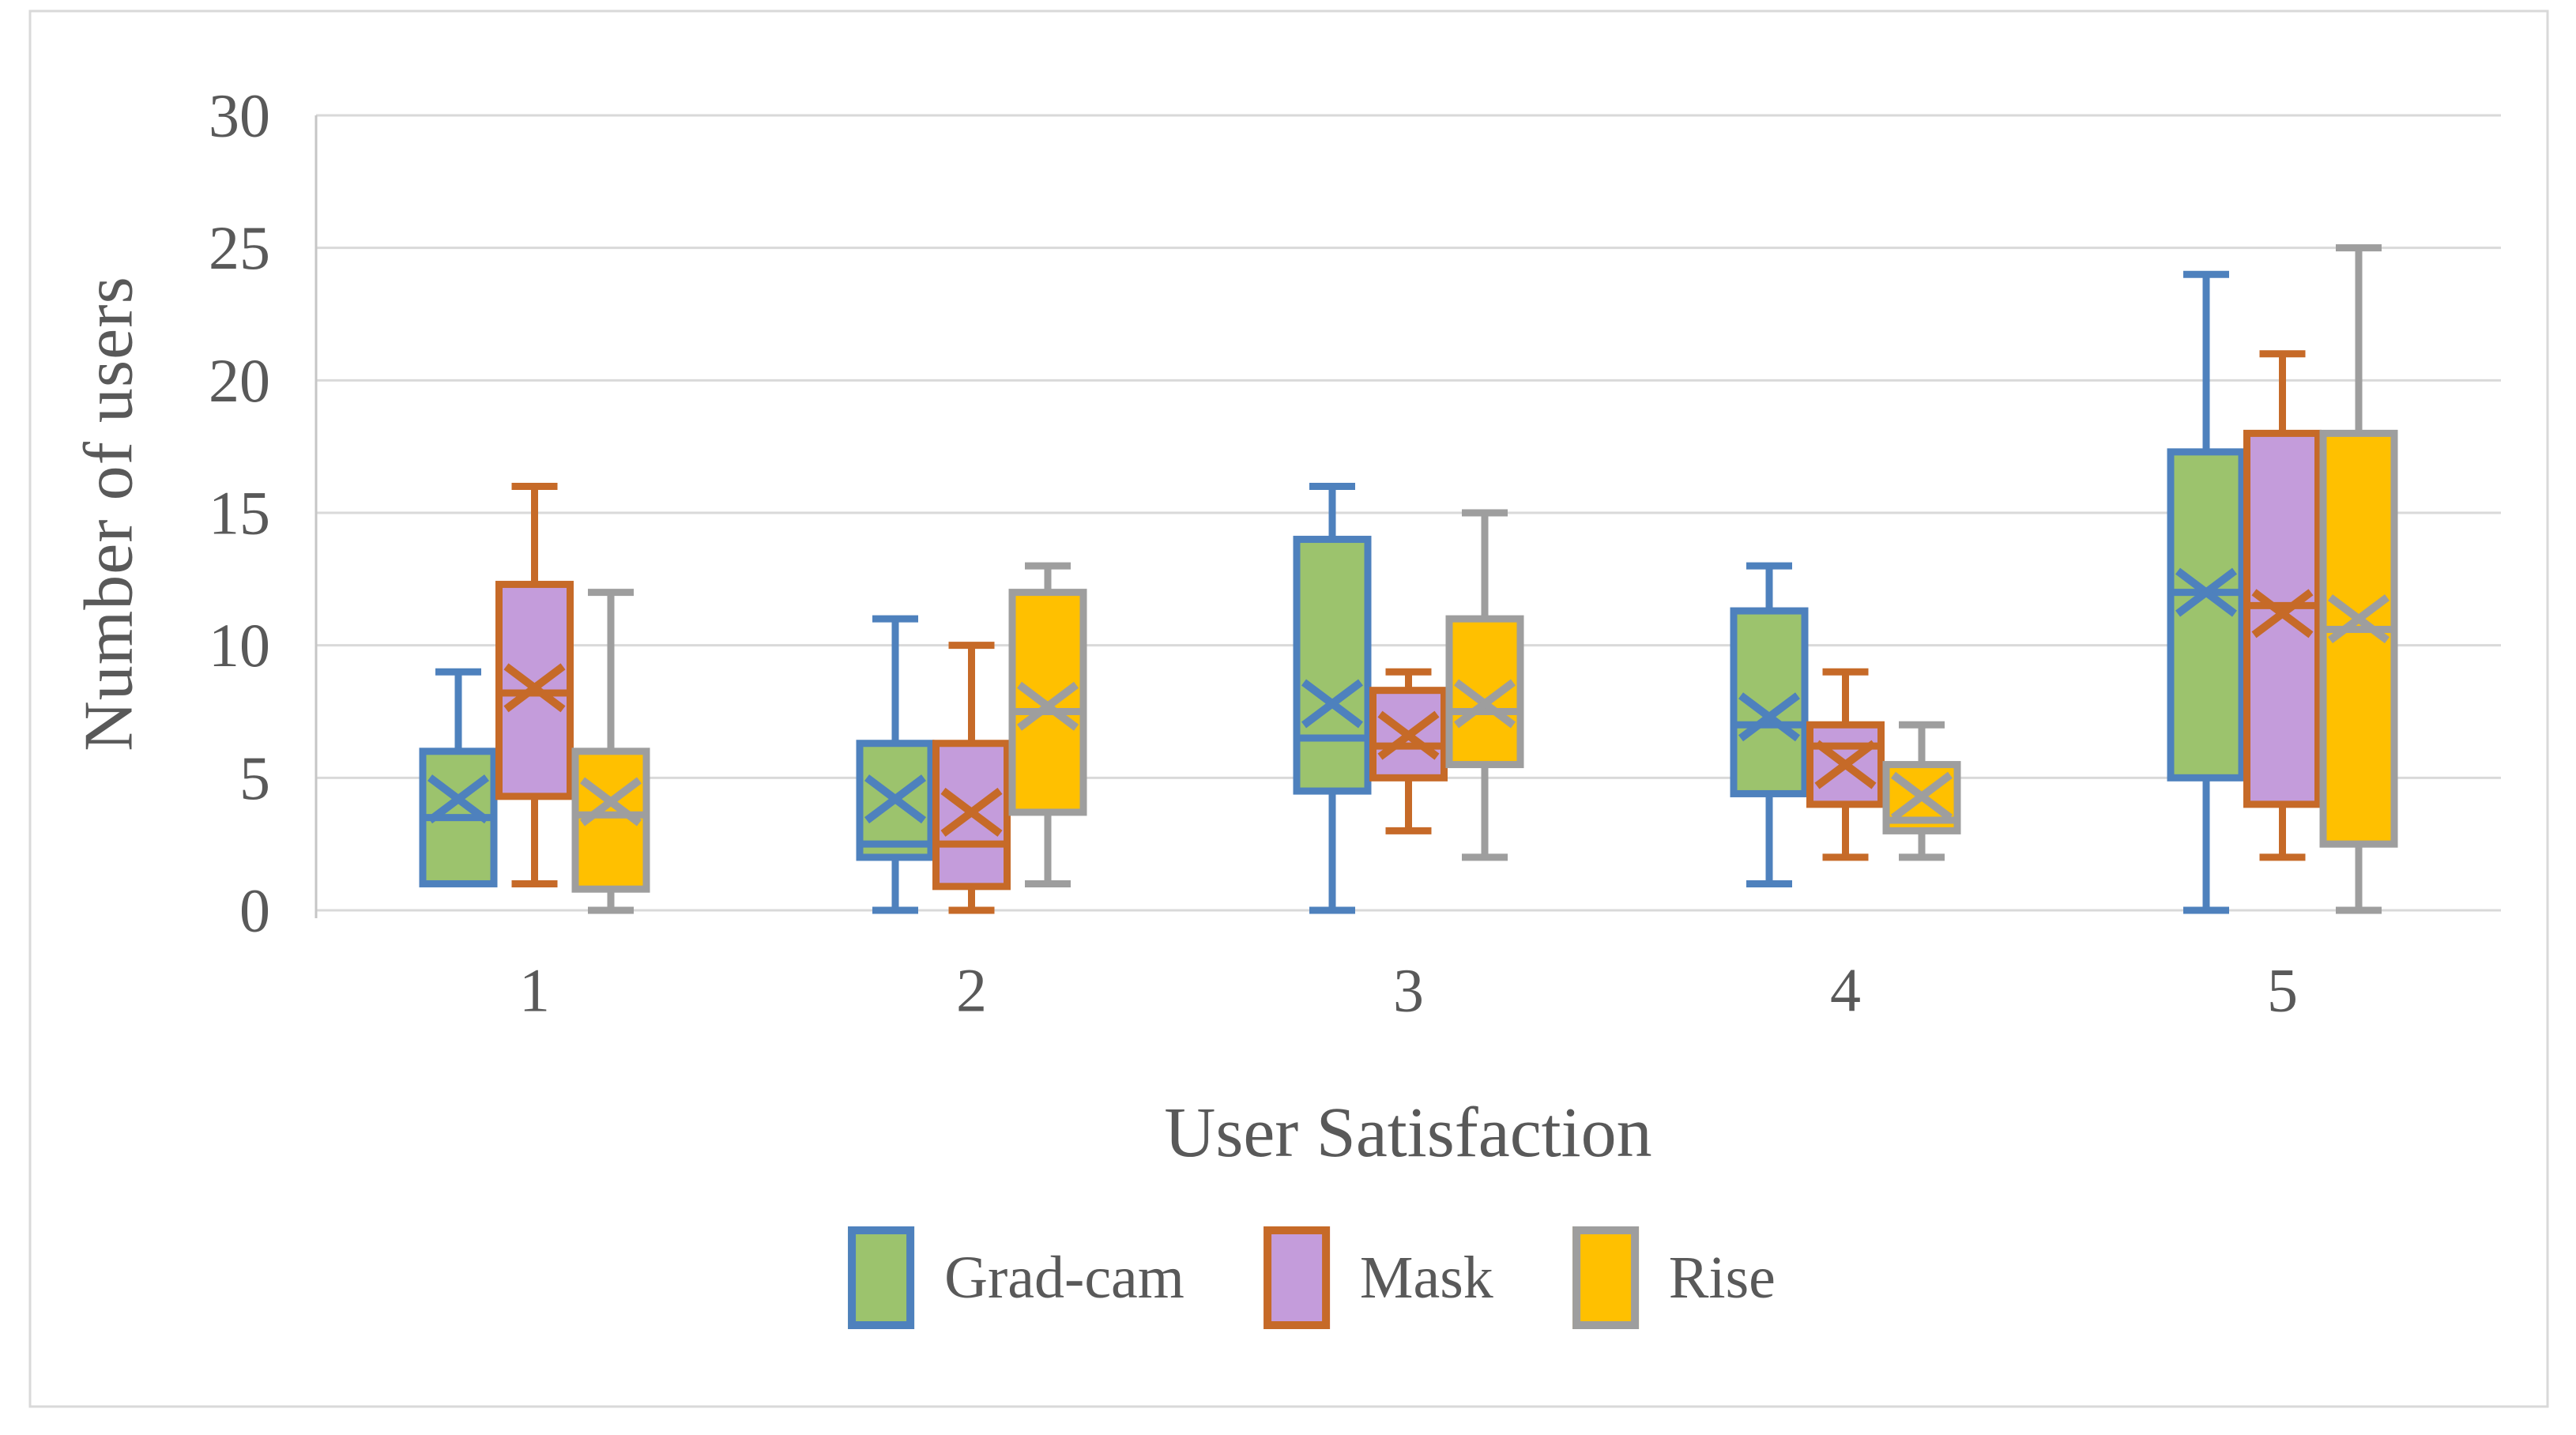  I want to click on legend-label-rise: Rise, so click(1722, 1277).